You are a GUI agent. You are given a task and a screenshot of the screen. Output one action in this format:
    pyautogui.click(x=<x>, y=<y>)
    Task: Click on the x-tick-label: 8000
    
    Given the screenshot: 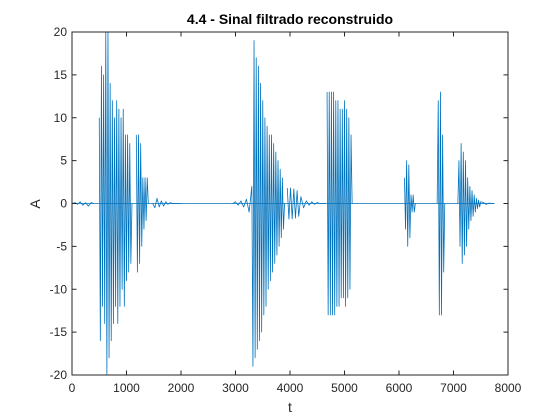 What is the action you would take?
    pyautogui.click(x=508, y=388)
    